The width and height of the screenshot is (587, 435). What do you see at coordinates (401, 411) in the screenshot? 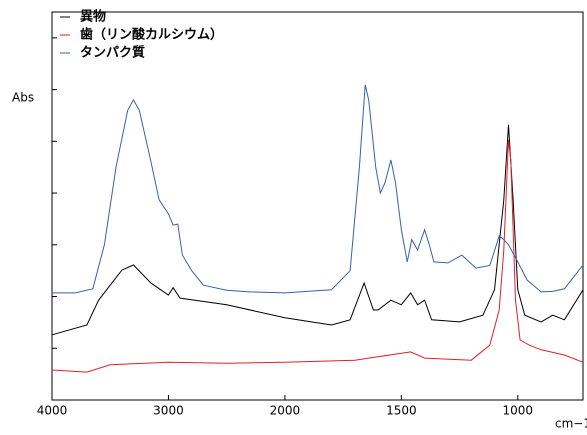
I see `x-tick-label: 1500` at bounding box center [401, 411].